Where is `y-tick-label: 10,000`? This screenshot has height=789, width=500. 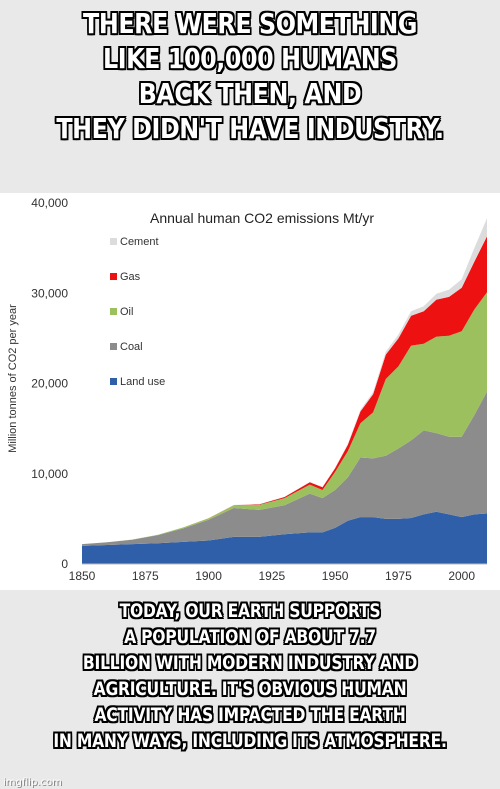 y-tick-label: 10,000 is located at coordinates (49, 474).